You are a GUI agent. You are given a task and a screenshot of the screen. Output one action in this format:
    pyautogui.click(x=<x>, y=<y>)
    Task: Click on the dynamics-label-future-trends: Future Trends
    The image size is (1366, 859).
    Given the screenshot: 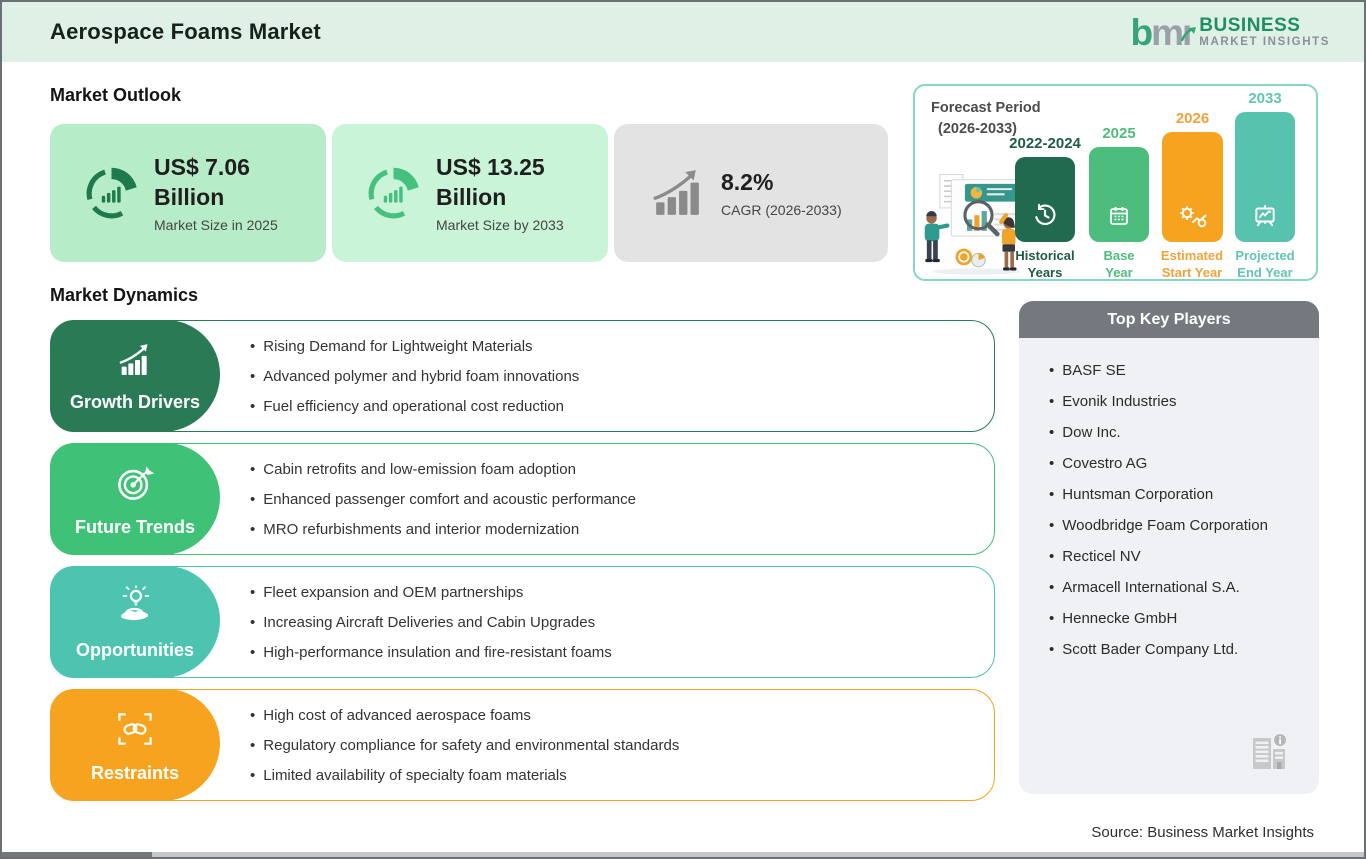 What is the action you would take?
    pyautogui.click(x=135, y=499)
    